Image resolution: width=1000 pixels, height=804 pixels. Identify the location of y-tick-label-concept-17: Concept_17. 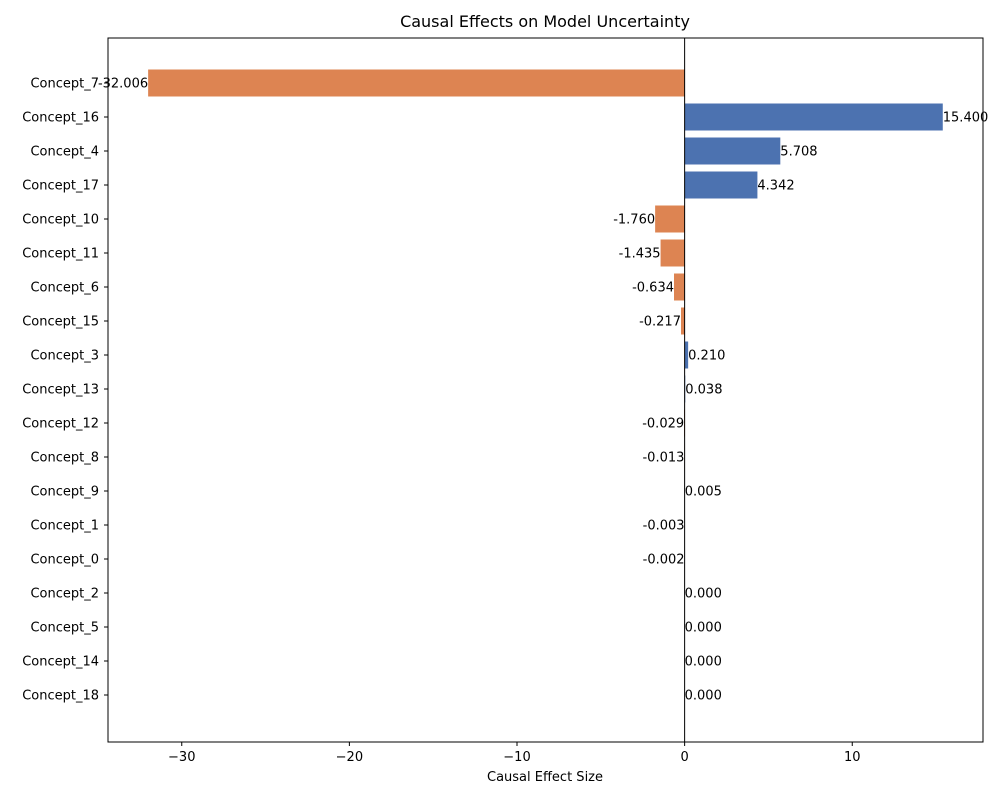
(60, 186).